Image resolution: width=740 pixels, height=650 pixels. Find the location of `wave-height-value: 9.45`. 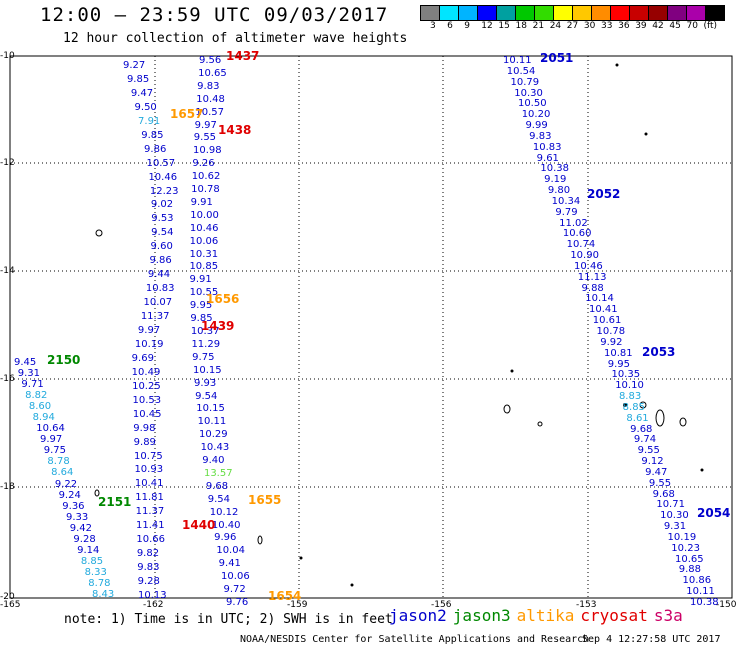

wave-height-value: 9.45 is located at coordinates (25, 362).